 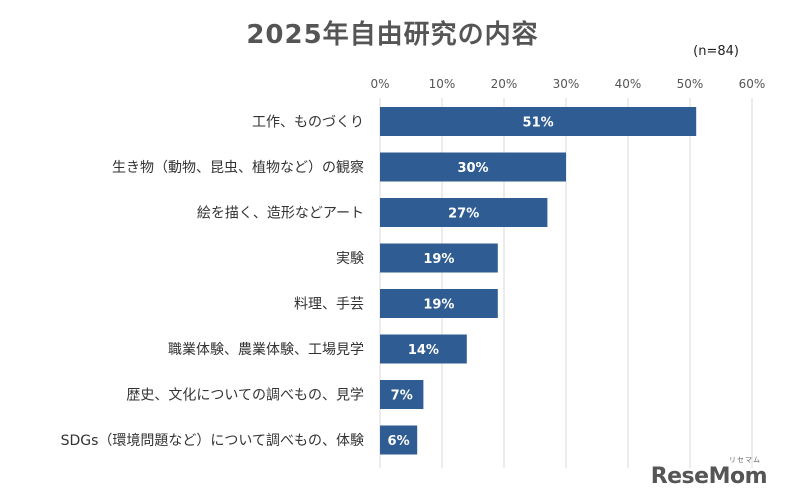 I want to click on x-tick-label: 60%, so click(x=752, y=84).